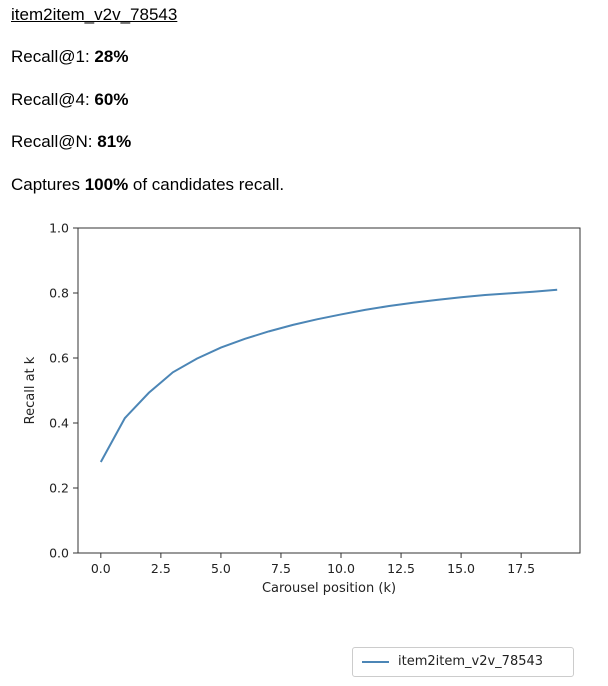  What do you see at coordinates (59, 488) in the screenshot?
I see `y-tick-label: 0.2` at bounding box center [59, 488].